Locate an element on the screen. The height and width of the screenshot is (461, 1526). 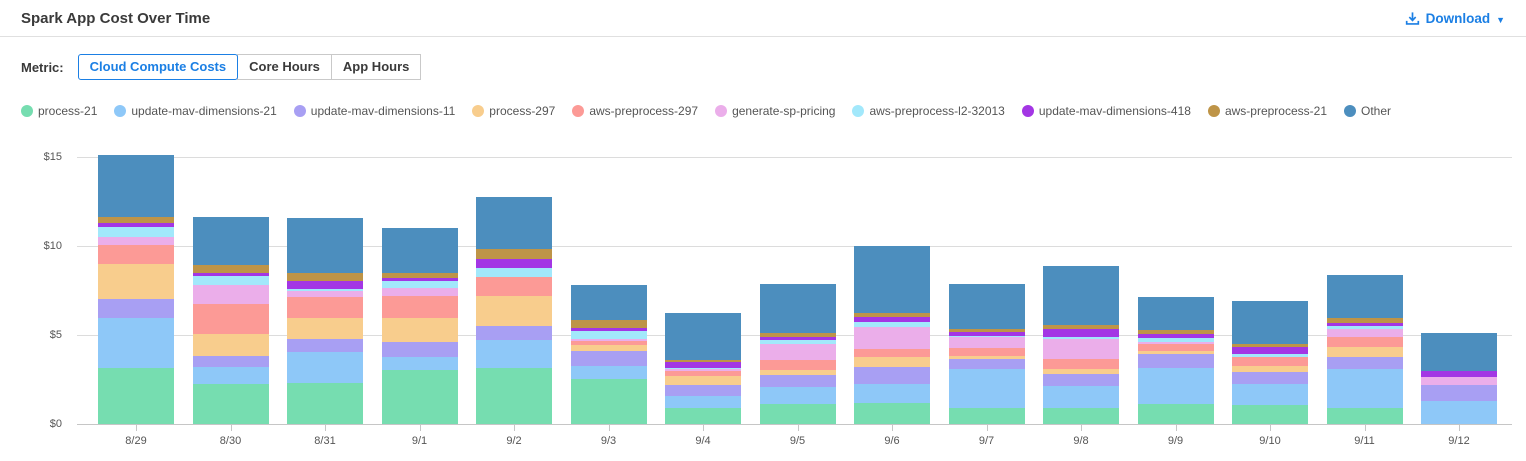
legend-item-update-mav-dimensions-11: update-mav-dimensions-11 is located at coordinates (374, 111).